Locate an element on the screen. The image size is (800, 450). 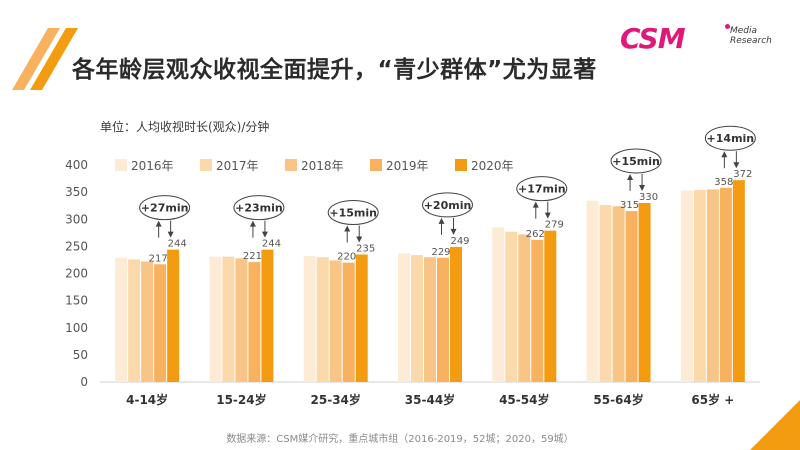
unit-label: 单位：人均收视时长(观众)/分钟 is located at coordinates (185, 127).